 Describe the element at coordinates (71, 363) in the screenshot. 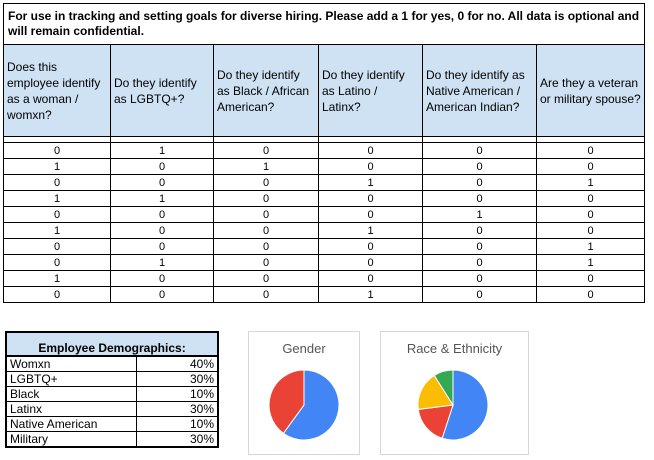

I see `demographic-label: Womxn` at that location.